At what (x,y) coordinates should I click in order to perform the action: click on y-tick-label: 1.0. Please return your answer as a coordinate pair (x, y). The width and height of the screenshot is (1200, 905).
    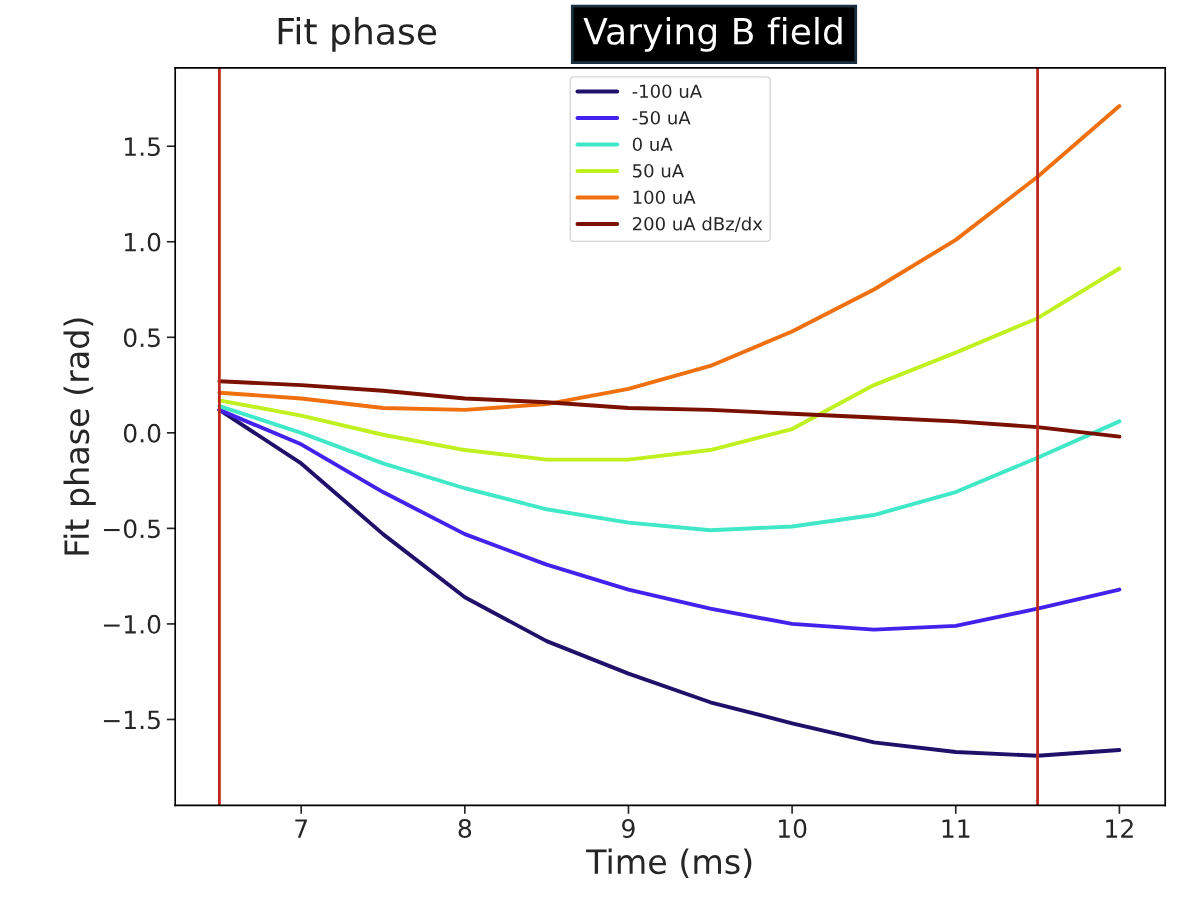
    Looking at the image, I should click on (142, 242).